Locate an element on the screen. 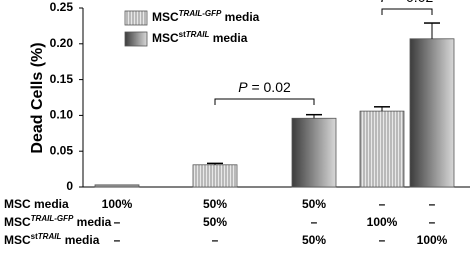  y-tick-label: 0.10 is located at coordinates (62, 115).